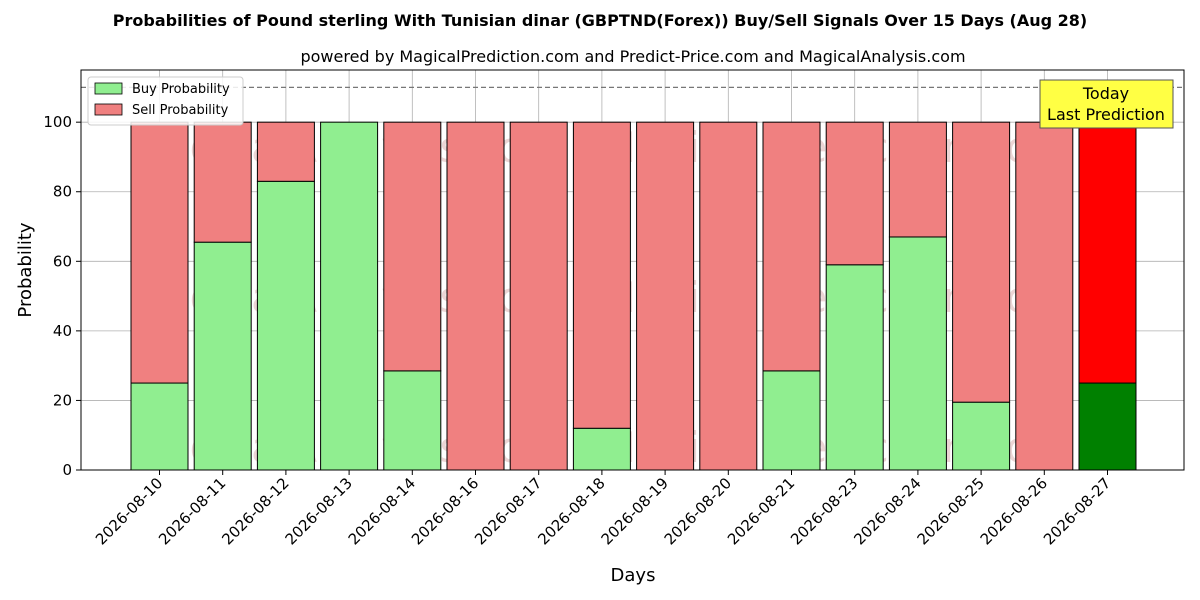  What do you see at coordinates (445, 511) in the screenshot?
I see `x-tick-label: 2026-08-16` at bounding box center [445, 511].